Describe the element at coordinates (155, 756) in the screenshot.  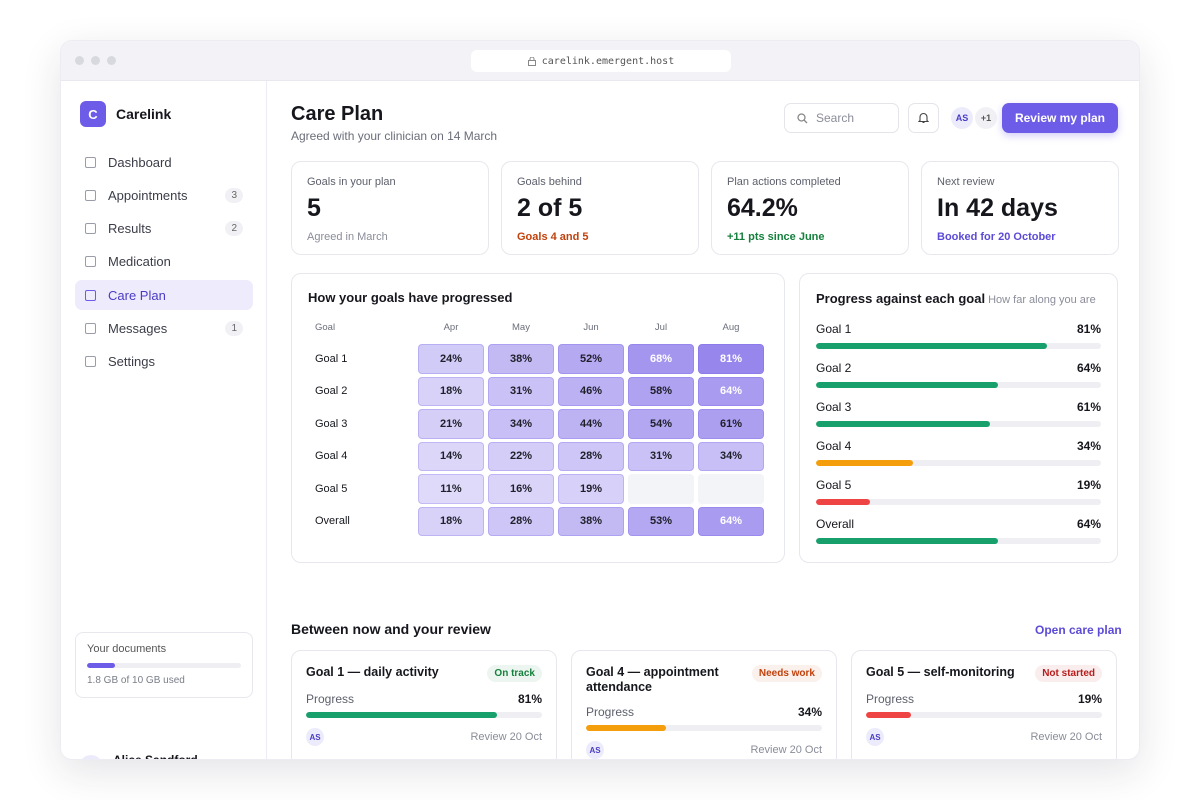
I see `user-name: Alice Sandford` at that location.